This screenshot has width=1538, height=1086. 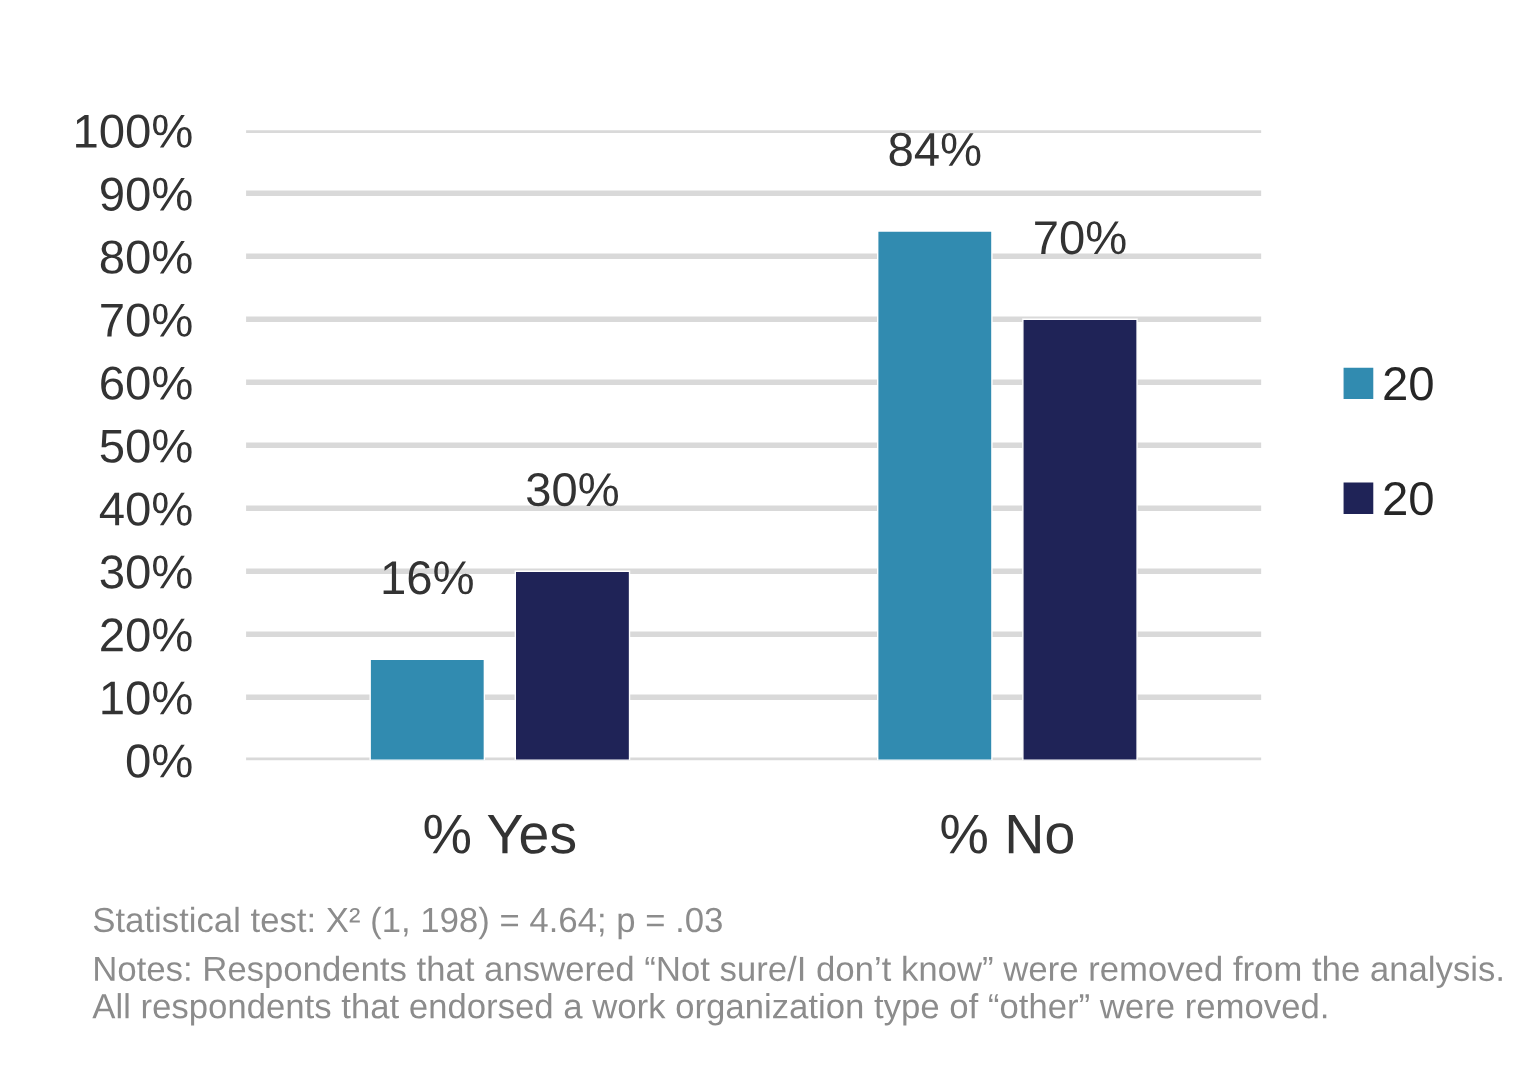 What do you see at coordinates (1080, 237) in the screenshot?
I see `text: 70%` at bounding box center [1080, 237].